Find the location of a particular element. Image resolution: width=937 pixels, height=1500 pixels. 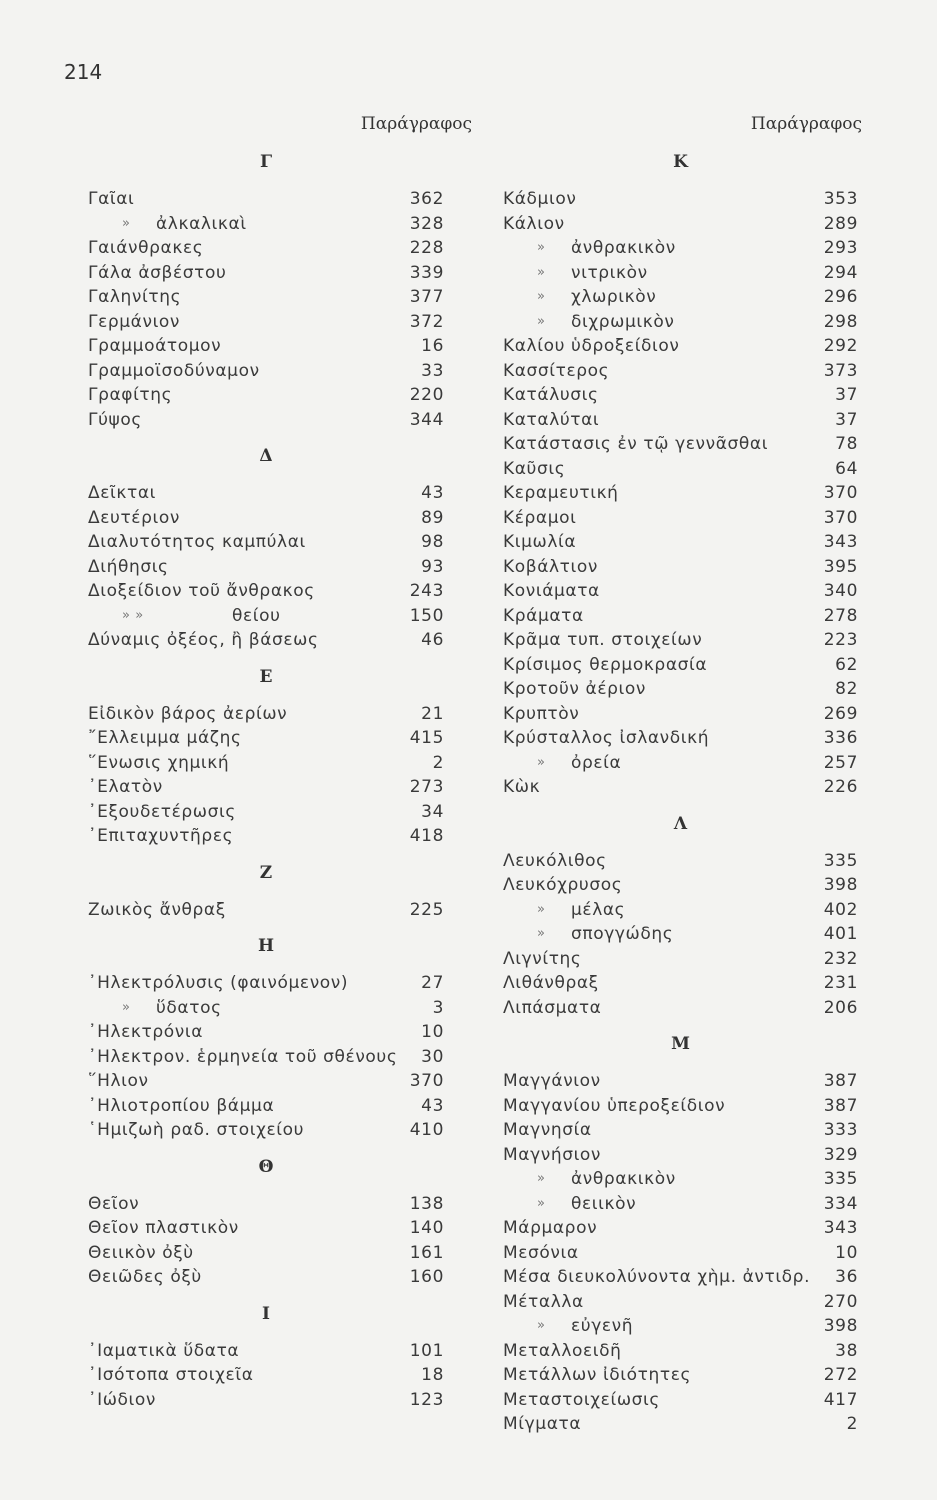

entry-paragraph-number: 38 is located at coordinates (846, 1350).